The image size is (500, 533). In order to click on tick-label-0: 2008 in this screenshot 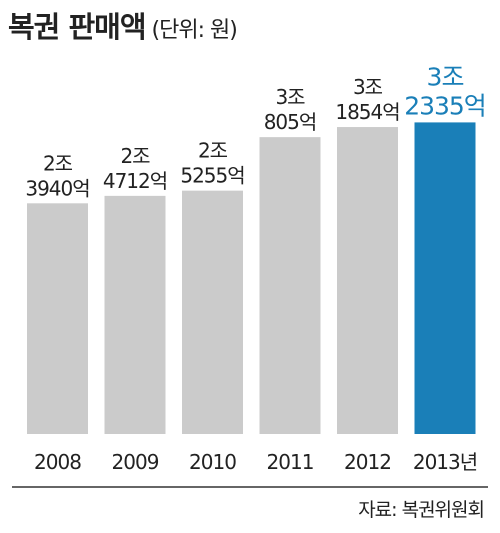, I will do `click(57, 462)`.